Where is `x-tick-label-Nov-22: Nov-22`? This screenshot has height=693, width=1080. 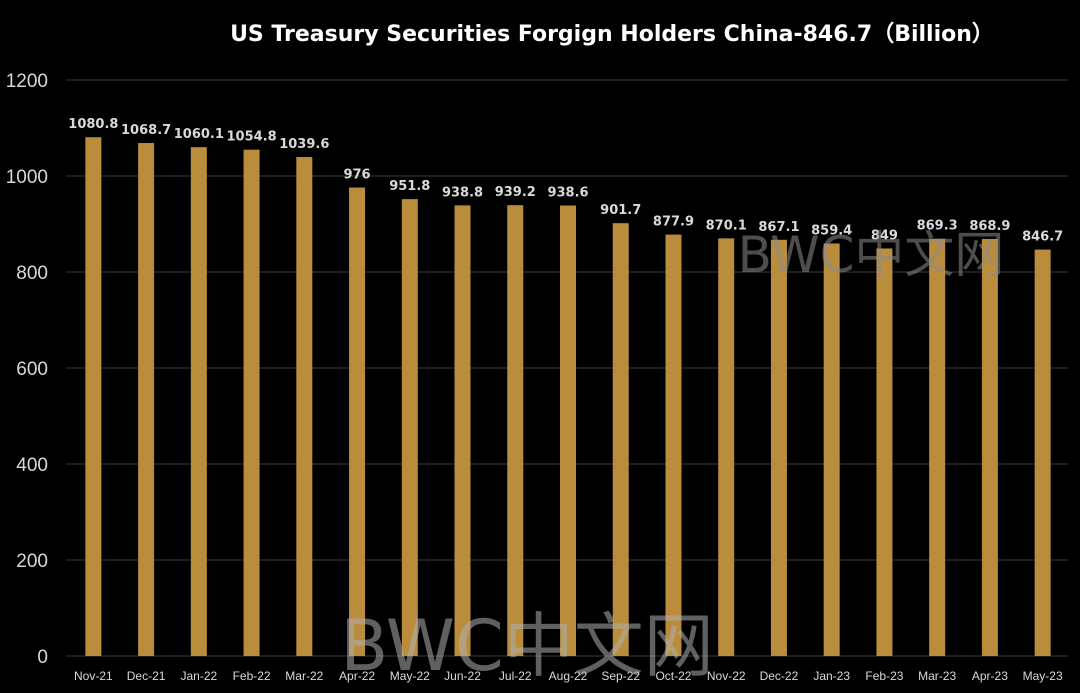
x-tick-label-Nov-22: Nov-22 is located at coordinates (726, 676).